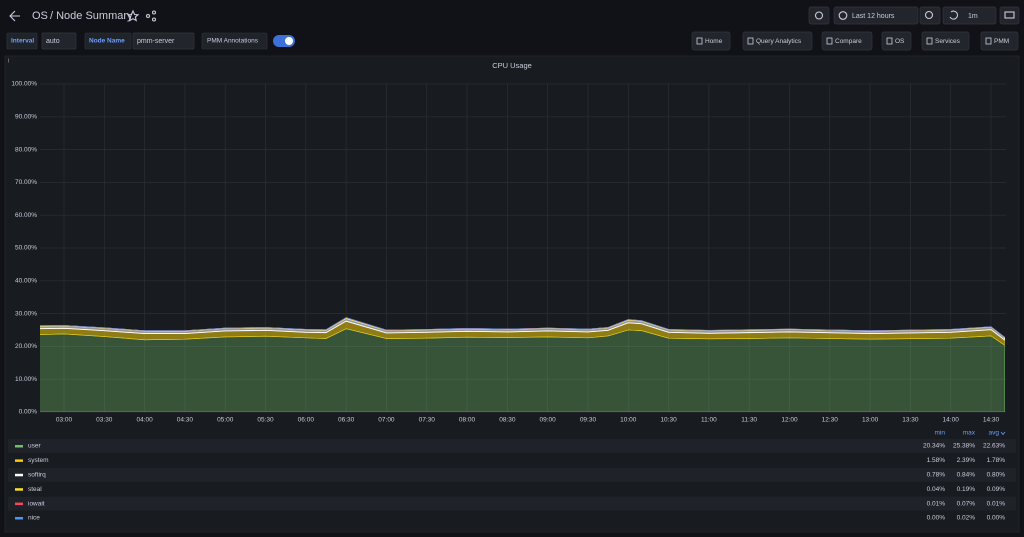 This screenshot has width=1024, height=537. I want to click on x-tick-label: 07:00, so click(386, 420).